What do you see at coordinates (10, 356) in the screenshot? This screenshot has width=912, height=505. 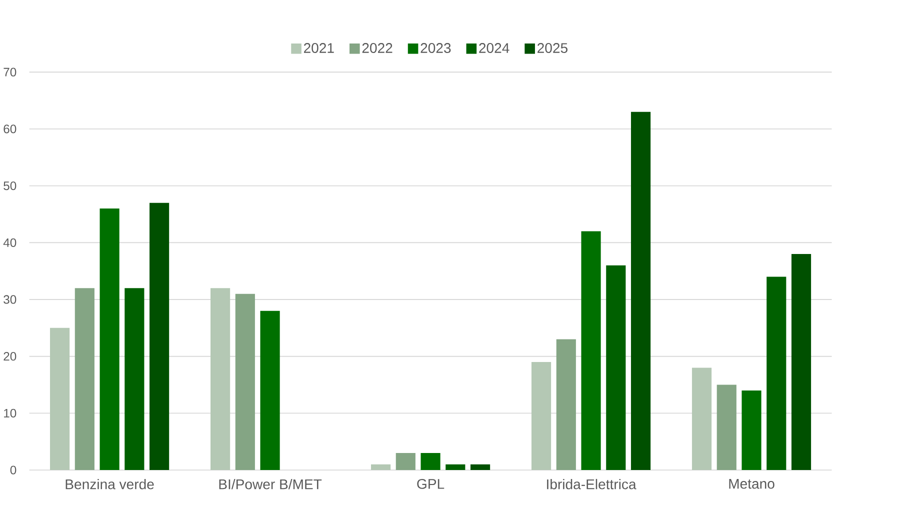 I see `y-tick-label: 20` at bounding box center [10, 356].